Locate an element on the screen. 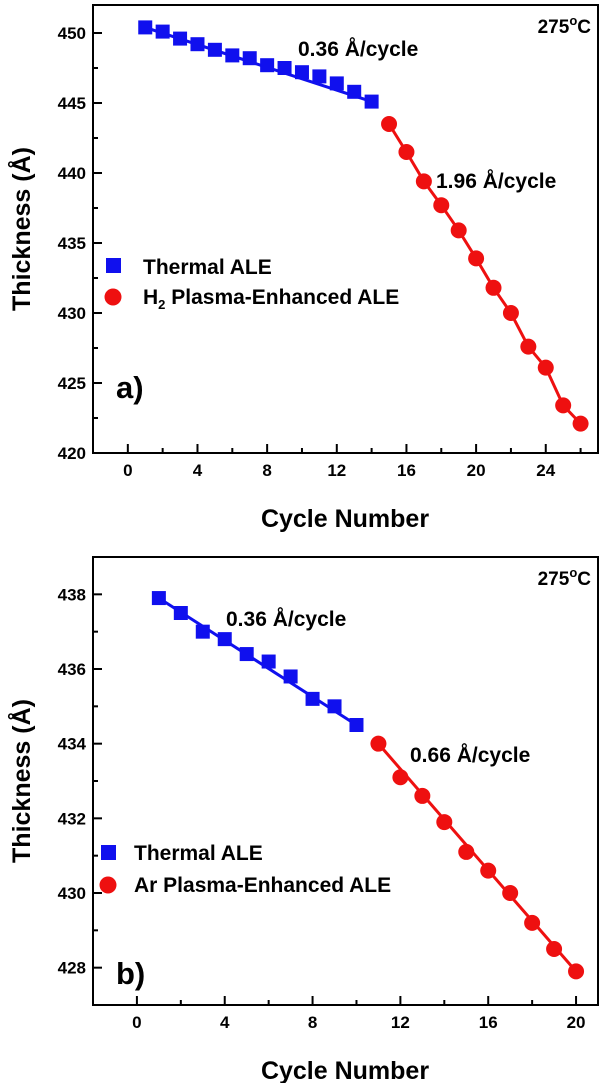 This screenshot has width=605, height=1083. x-axis-title-a: Cycle Number is located at coordinates (345, 519).